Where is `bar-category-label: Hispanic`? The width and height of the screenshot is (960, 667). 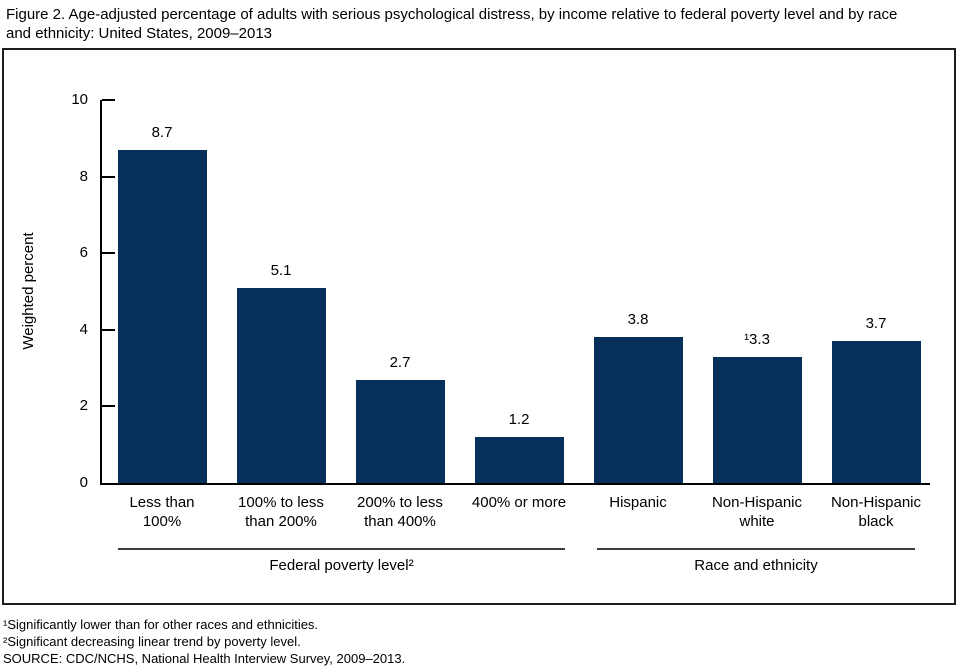
bar-category-label: Hispanic is located at coordinates (638, 502).